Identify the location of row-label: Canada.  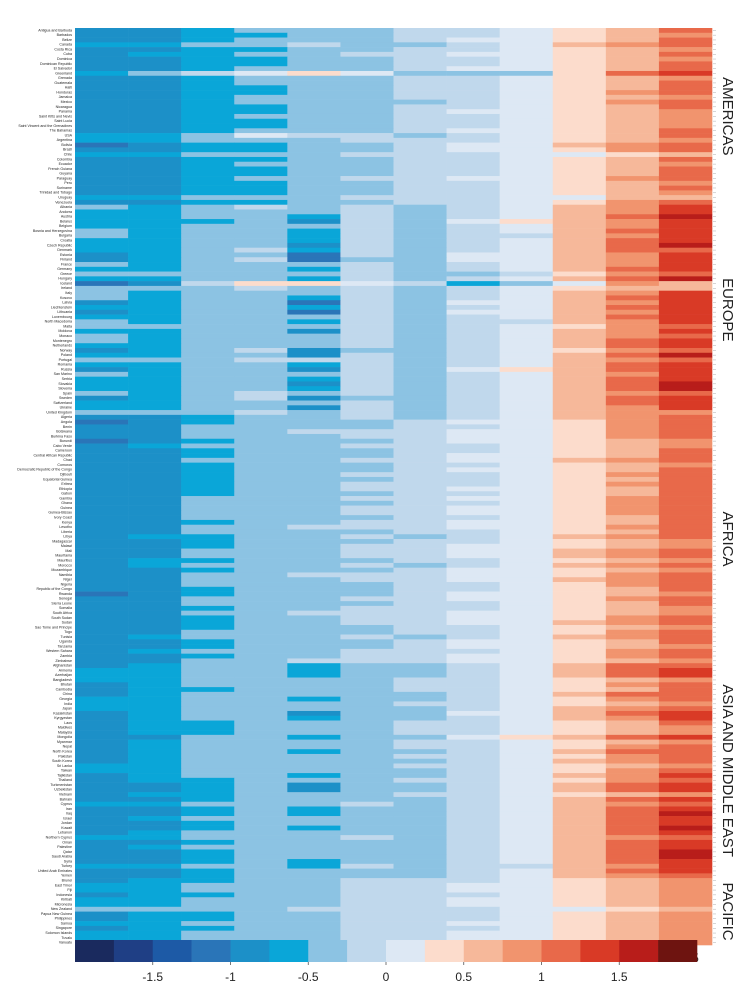
(65, 45).